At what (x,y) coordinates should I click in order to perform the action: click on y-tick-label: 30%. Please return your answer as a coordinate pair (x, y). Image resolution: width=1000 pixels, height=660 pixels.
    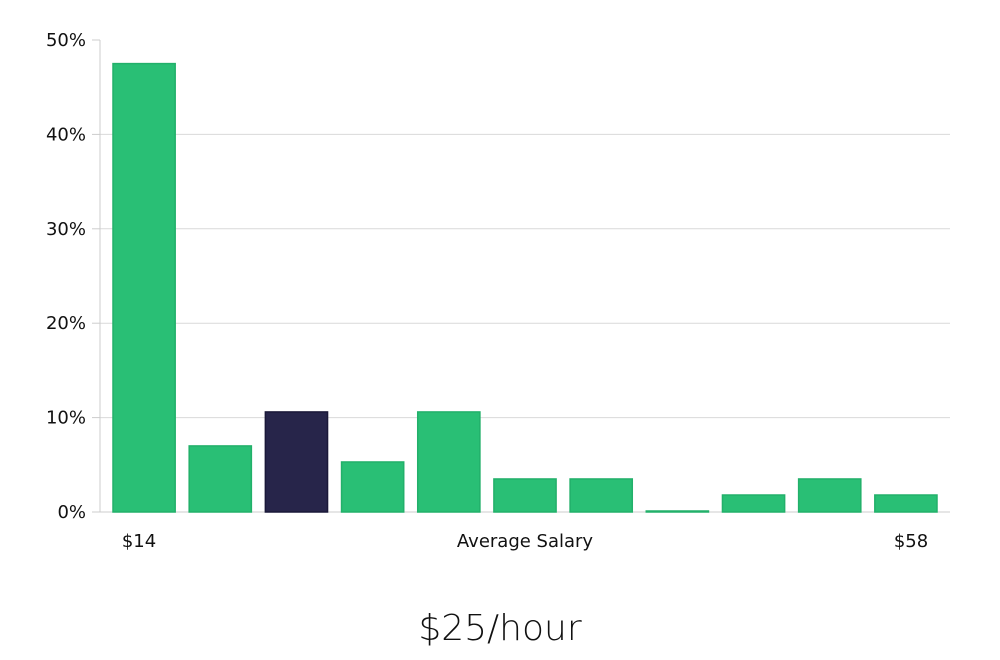
    Looking at the image, I should click on (66, 229).